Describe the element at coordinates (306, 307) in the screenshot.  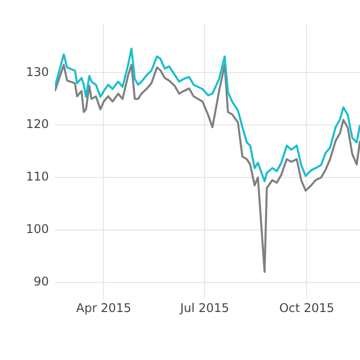
I see `x-tick-label: Oct 2015` at that location.